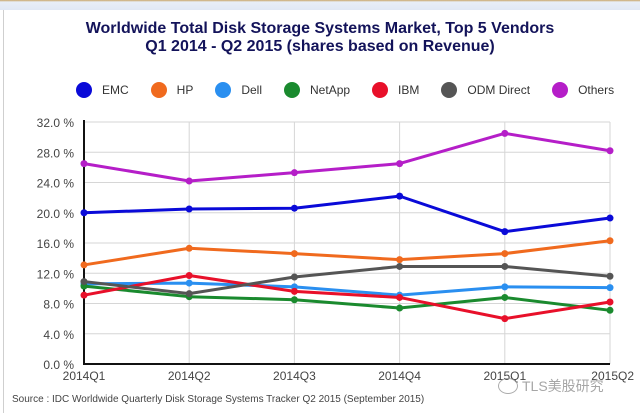 The width and height of the screenshot is (640, 413). Describe the element at coordinates (612, 376) in the screenshot. I see `x-tick-label: 2015Q2` at that location.